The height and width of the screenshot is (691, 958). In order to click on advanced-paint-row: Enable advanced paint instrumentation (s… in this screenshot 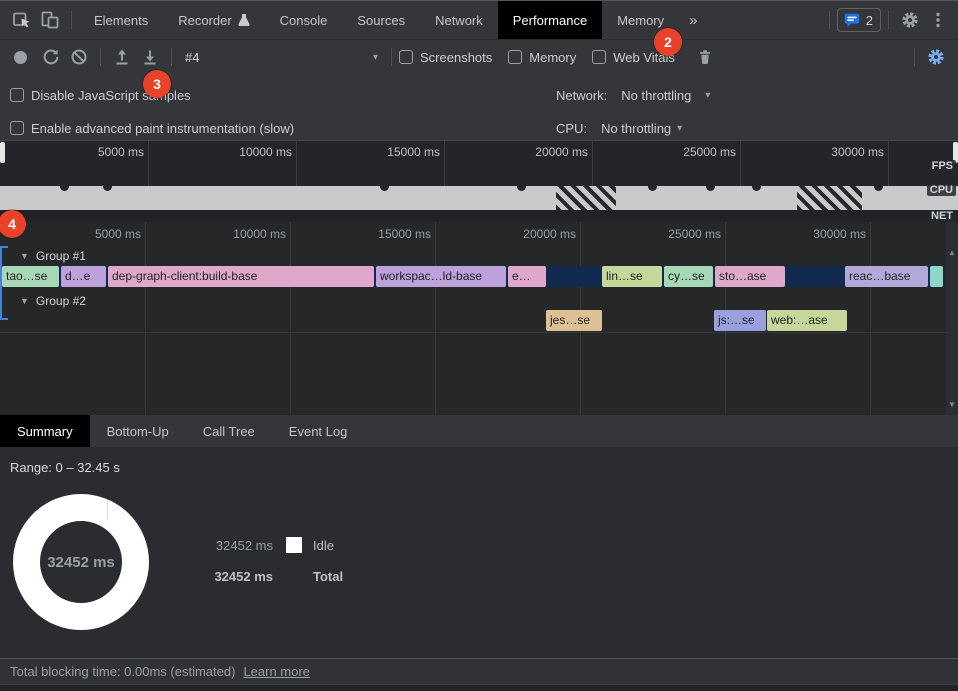, I will do `click(152, 128)`.